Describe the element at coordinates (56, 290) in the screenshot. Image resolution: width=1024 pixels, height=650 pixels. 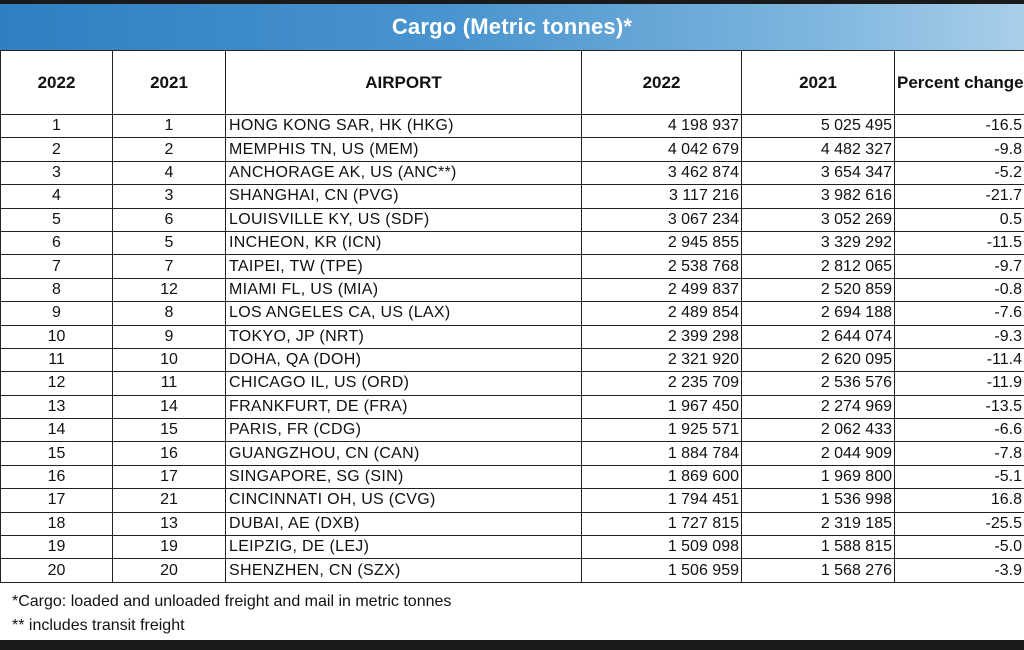
I see `cell-rank-2022: 8` at that location.